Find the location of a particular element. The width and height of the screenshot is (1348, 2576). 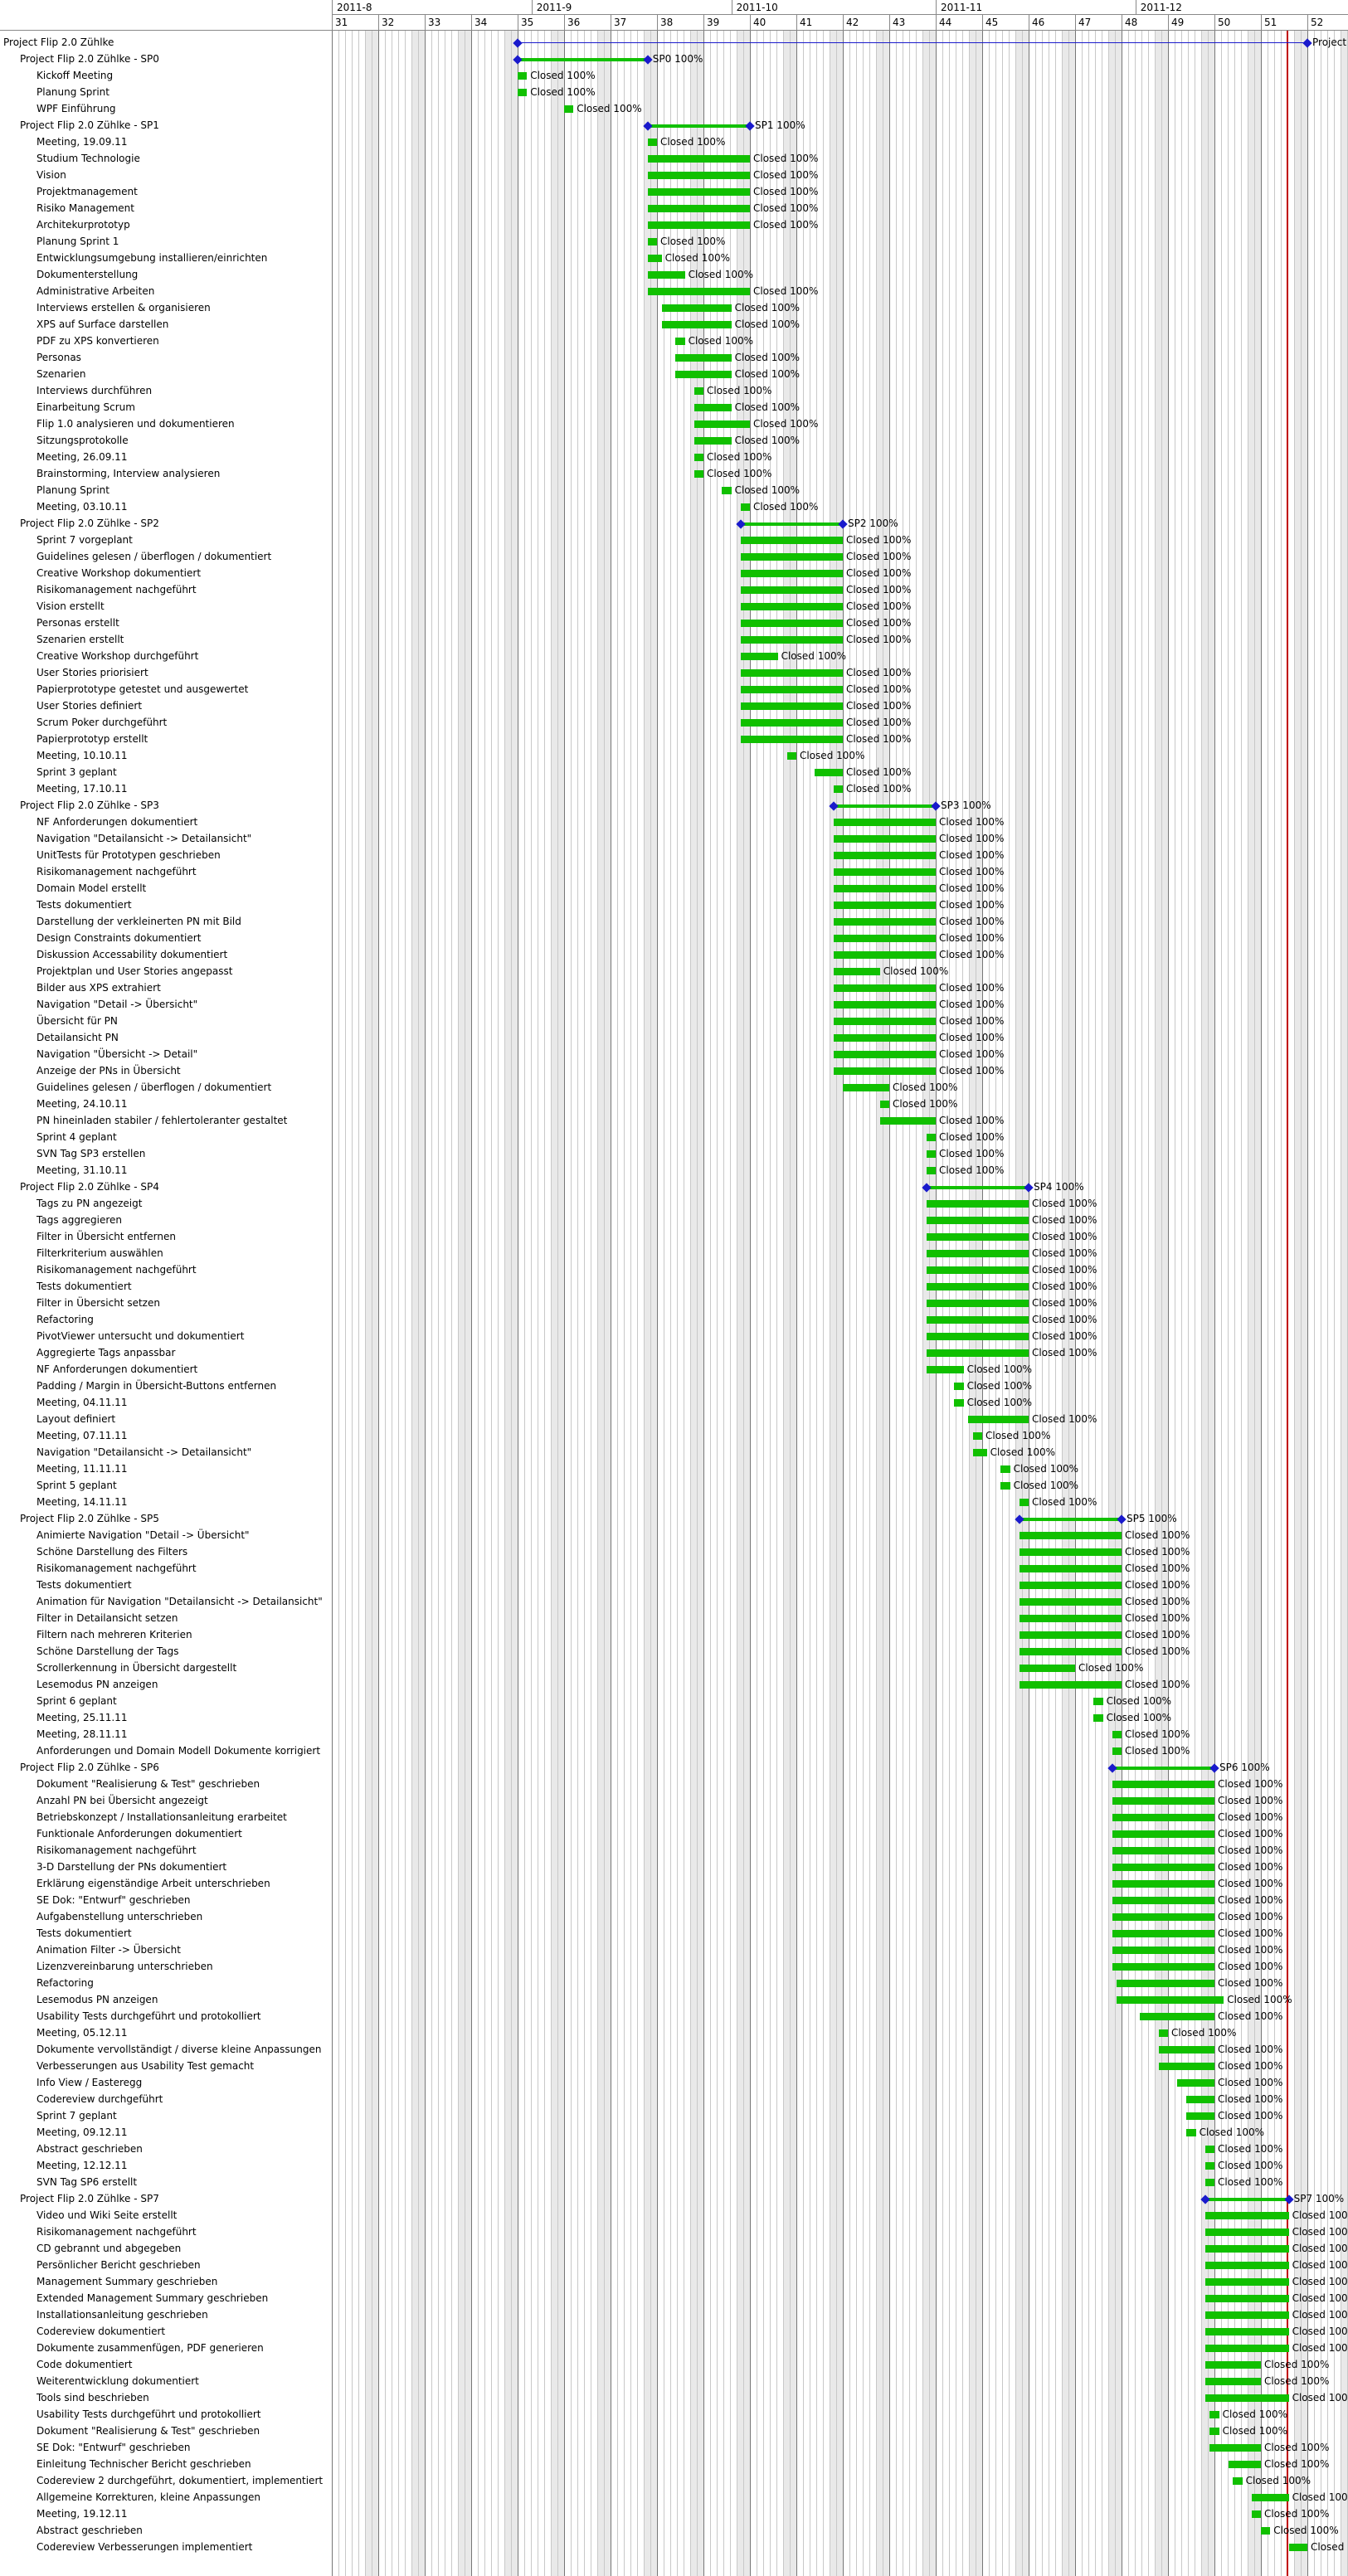

task-label: Risikomanagement nachgeführt is located at coordinates (116, 871).